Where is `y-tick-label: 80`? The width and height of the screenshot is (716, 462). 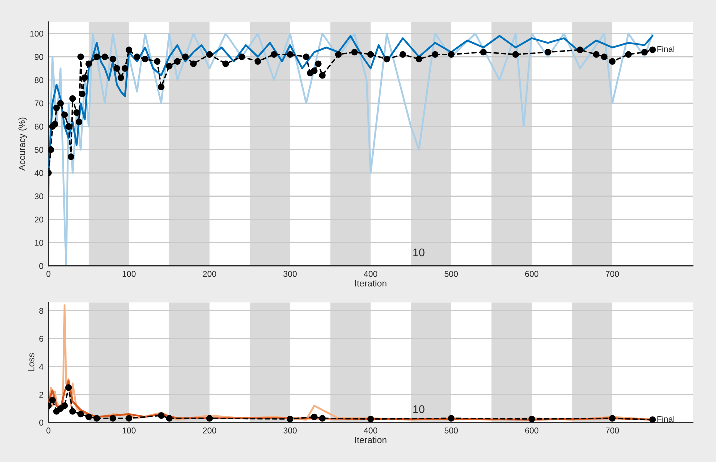 y-tick-label: 80 is located at coordinates (39, 80).